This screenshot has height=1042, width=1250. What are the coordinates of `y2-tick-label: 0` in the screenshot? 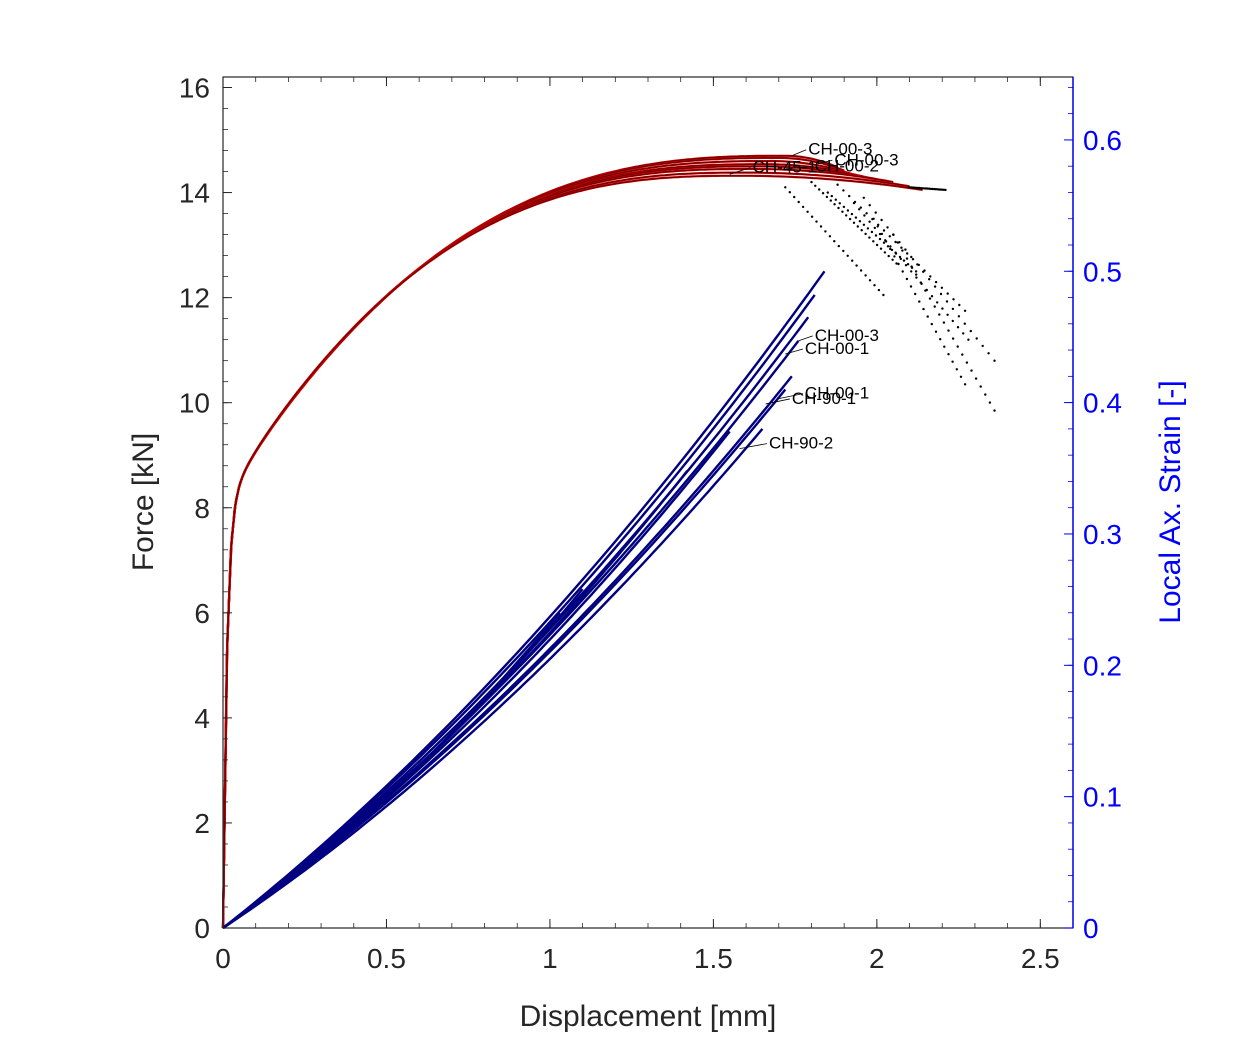 It's located at (1091, 928).